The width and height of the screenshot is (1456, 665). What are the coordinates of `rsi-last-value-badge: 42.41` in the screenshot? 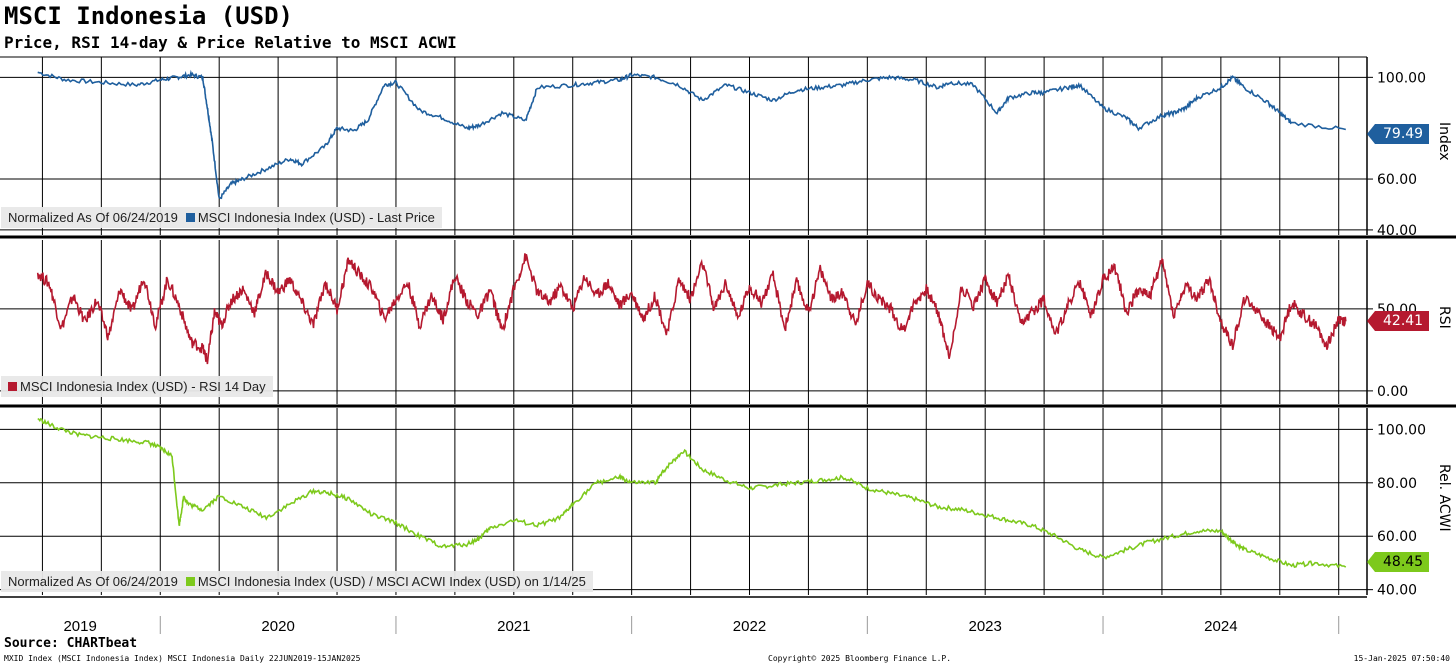 It's located at (1398, 321).